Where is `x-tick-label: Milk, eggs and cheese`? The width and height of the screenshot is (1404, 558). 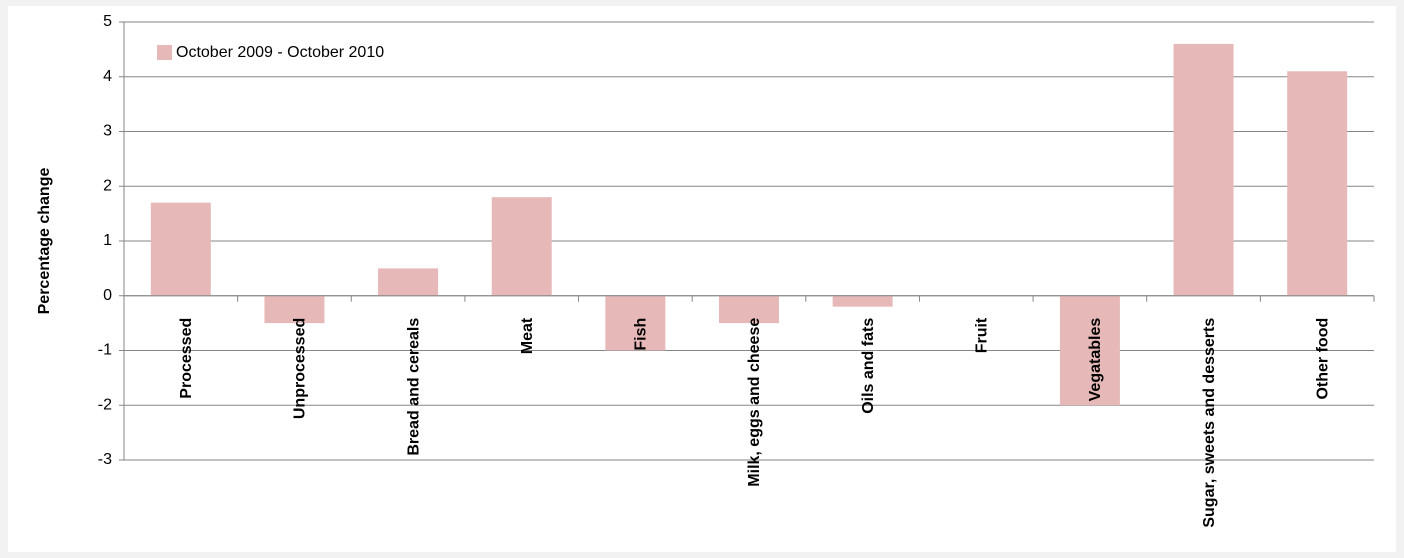
x-tick-label: Milk, eggs and cheese is located at coordinates (754, 402).